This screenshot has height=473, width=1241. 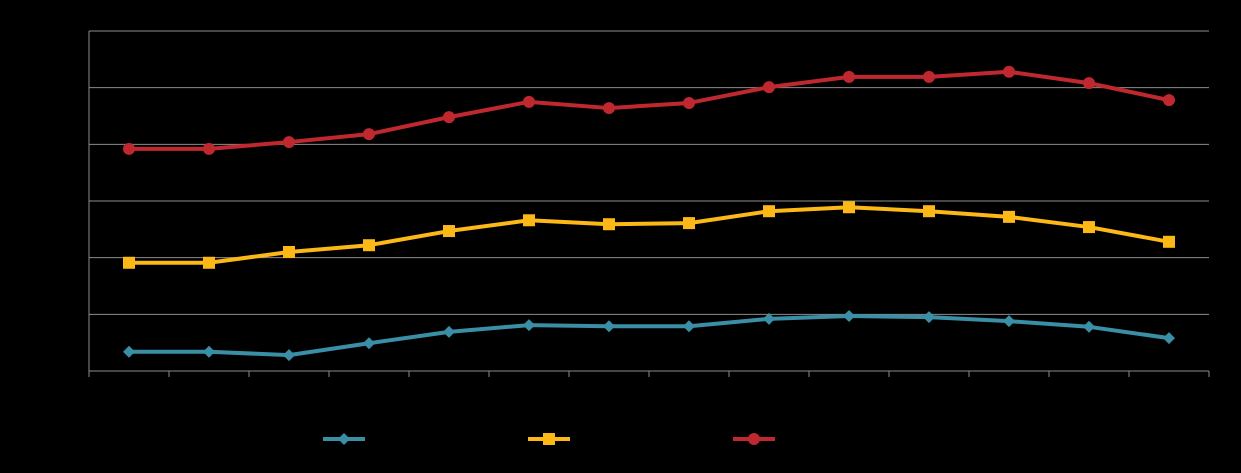 I want to click on y-tick-label: 0, so click(x=77, y=370).